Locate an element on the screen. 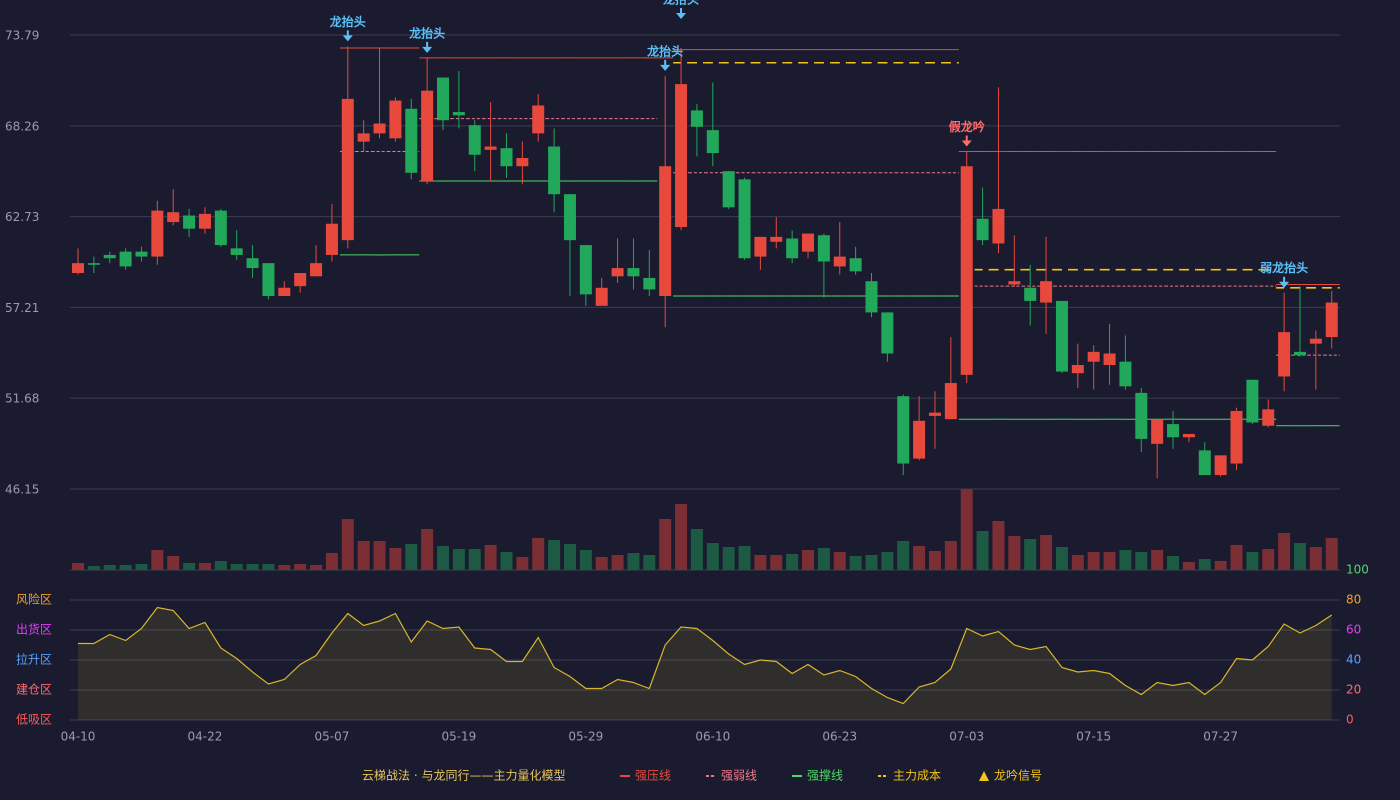 The image size is (1400, 800). x-tick-label: 07-15 is located at coordinates (1093, 737).